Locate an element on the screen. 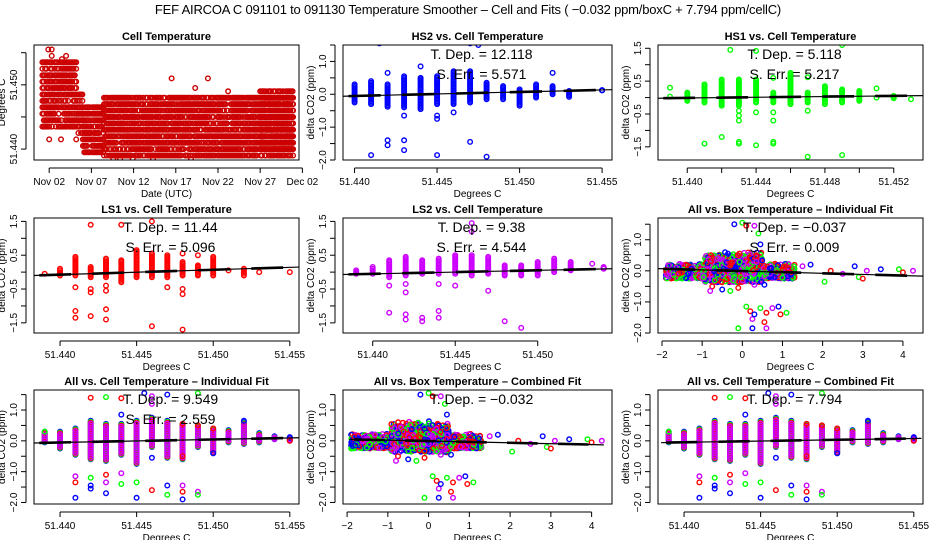  y-tick-label: 0.5 is located at coordinates (323, 255).